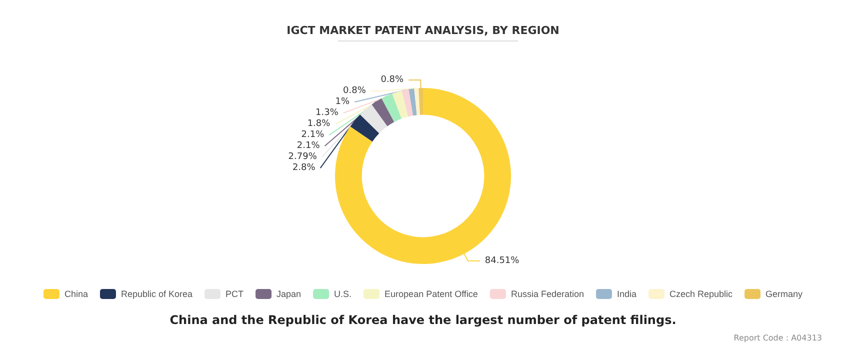 This screenshot has height=346, width=846. Describe the element at coordinates (423, 320) in the screenshot. I see `text: China and the Republic of Korea have the largest number of patent filings.` at that location.